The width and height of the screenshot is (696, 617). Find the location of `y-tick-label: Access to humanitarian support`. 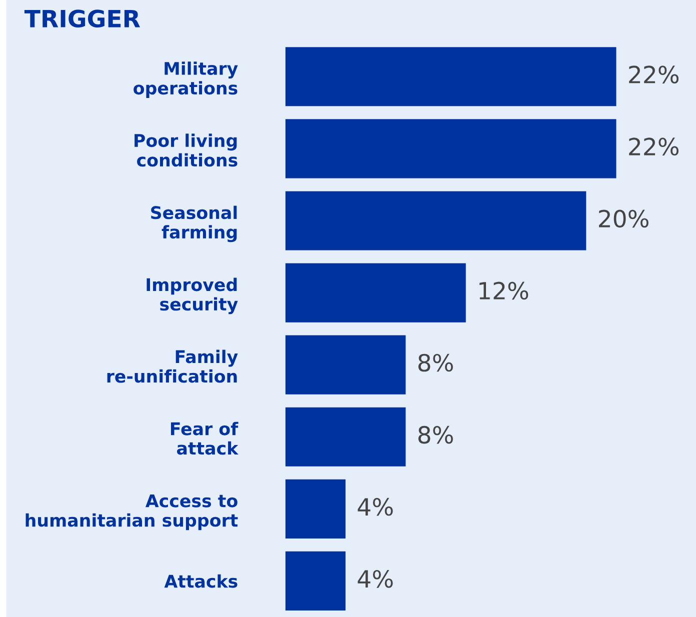

y-tick-label: Access to humanitarian support is located at coordinates (132, 512).